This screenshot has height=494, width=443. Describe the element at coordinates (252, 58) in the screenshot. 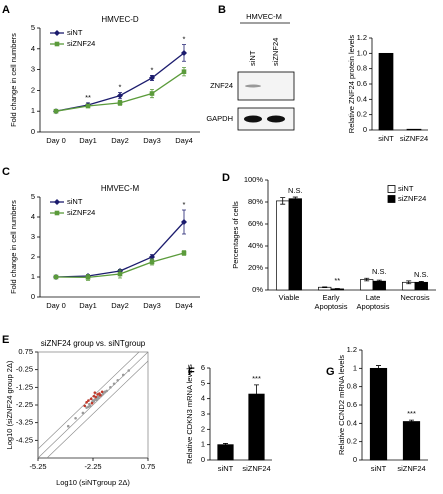

I see `lane-label: siNT` at that location.